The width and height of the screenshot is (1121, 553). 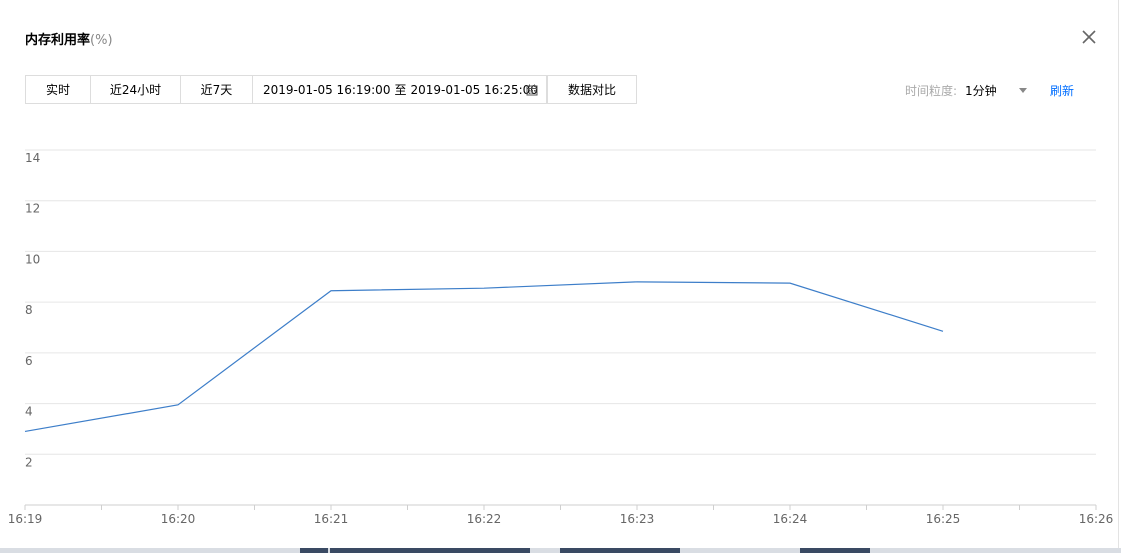 What do you see at coordinates (135, 89) in the screenshot?
I see `last-24h-button: 近24小时` at bounding box center [135, 89].